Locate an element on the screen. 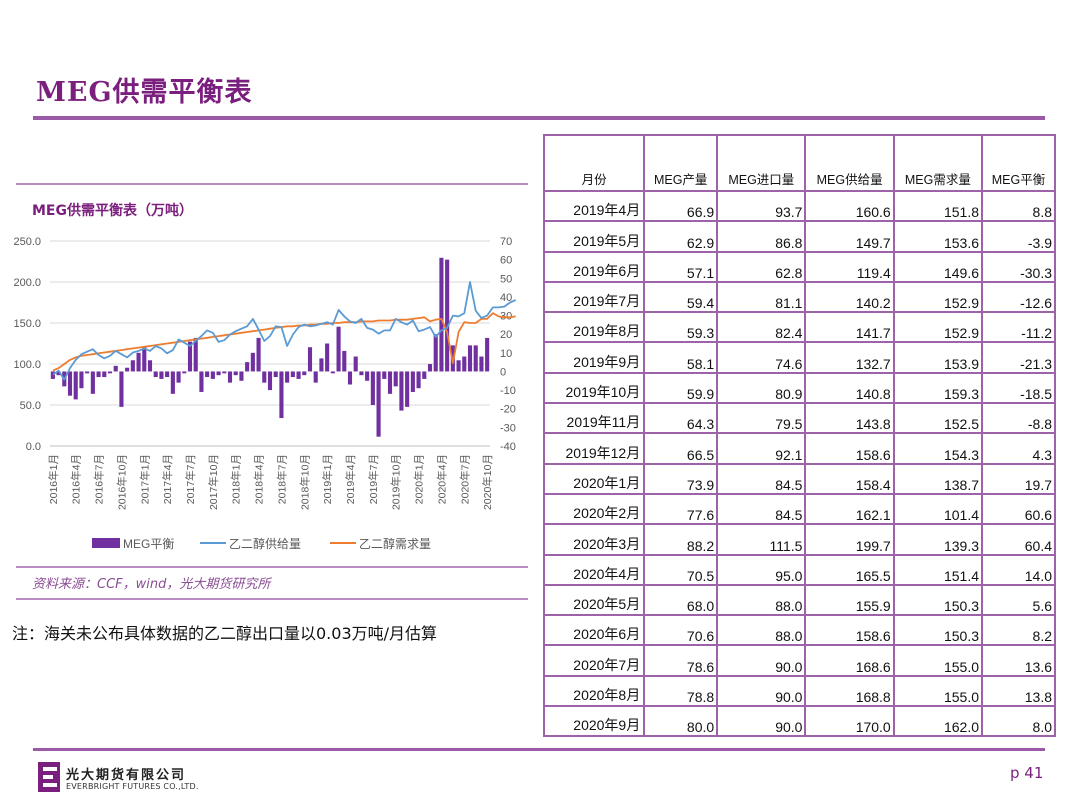  value-cell: 8.2 is located at coordinates (1018, 630).